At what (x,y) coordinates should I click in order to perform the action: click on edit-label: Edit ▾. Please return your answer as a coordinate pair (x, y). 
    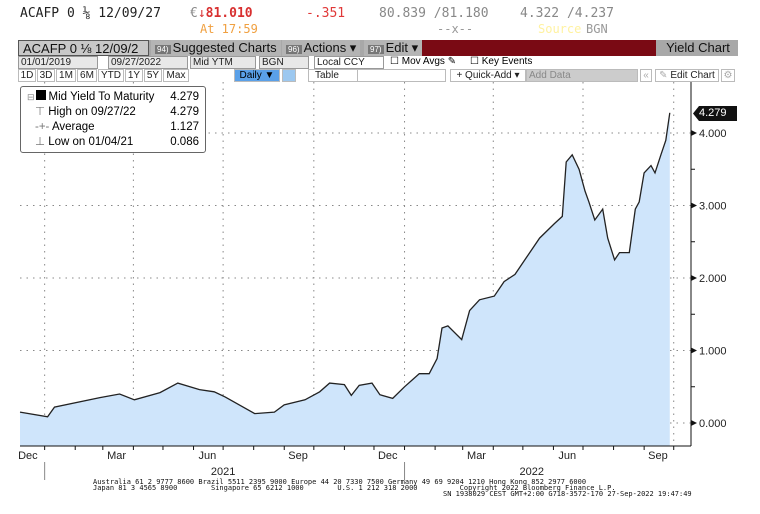
    Looking at the image, I should click on (402, 47).